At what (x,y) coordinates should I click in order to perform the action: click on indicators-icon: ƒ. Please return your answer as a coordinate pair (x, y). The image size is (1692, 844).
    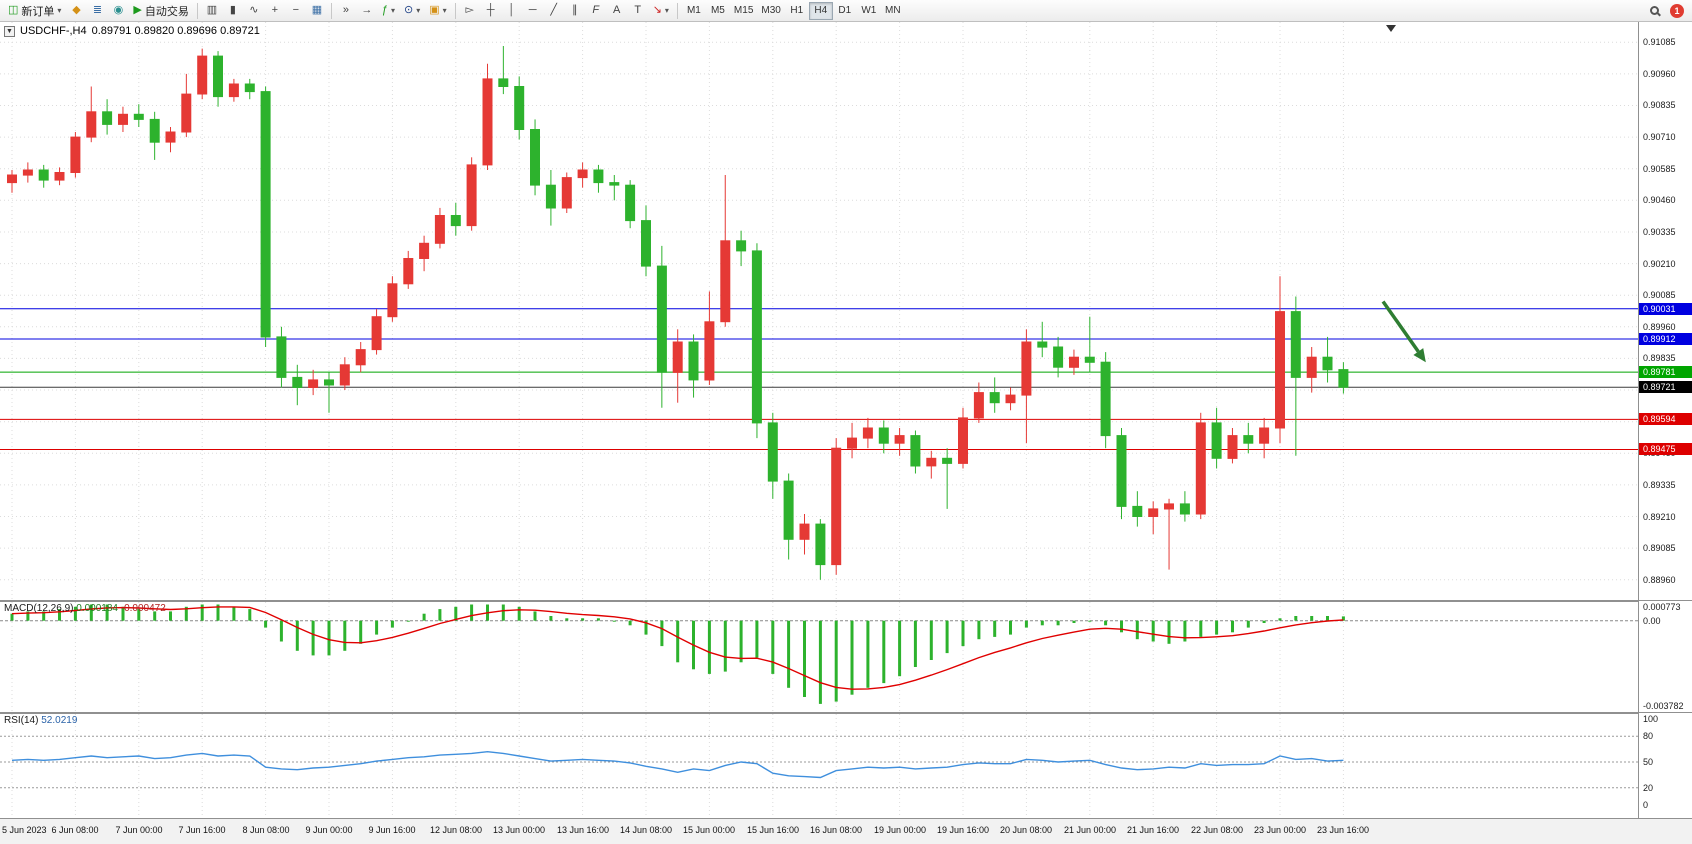
    Looking at the image, I should click on (385, 10).